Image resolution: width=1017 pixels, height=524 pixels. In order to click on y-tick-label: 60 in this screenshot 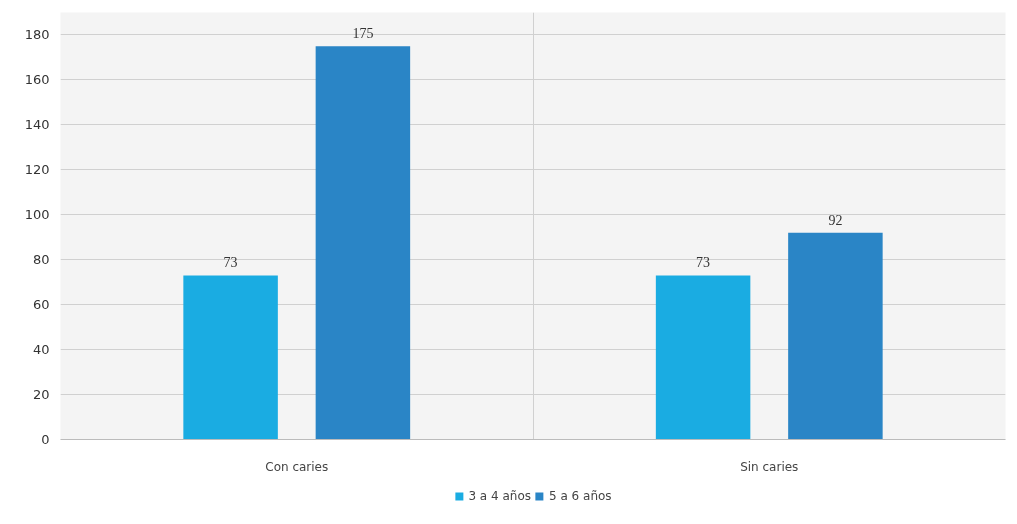, I will do `click(41, 305)`.